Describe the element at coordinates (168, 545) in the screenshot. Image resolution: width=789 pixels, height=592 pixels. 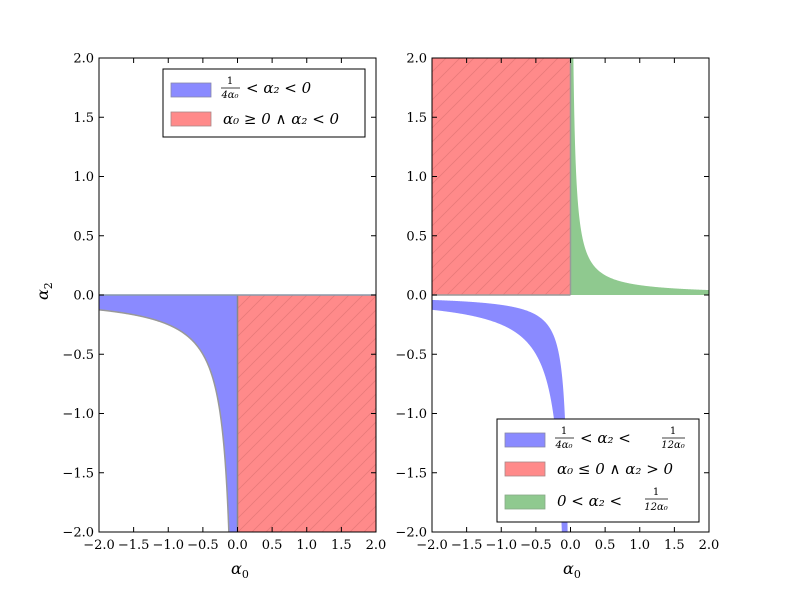
I see `panel0-xtick-label: −1.0` at that location.